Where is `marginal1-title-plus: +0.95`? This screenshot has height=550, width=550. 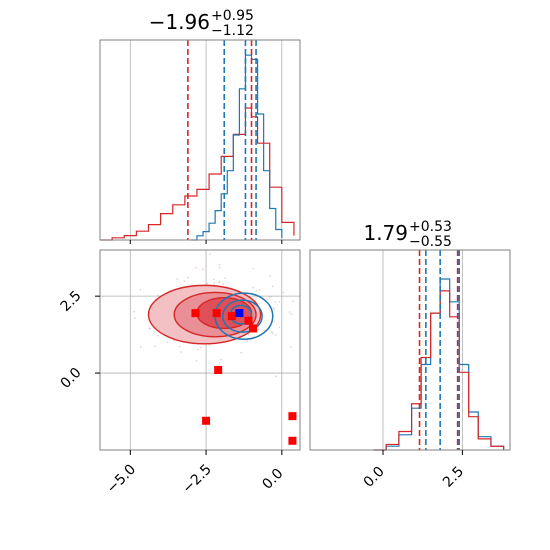 marginal1-title-plus: +0.95 is located at coordinates (232, 16).